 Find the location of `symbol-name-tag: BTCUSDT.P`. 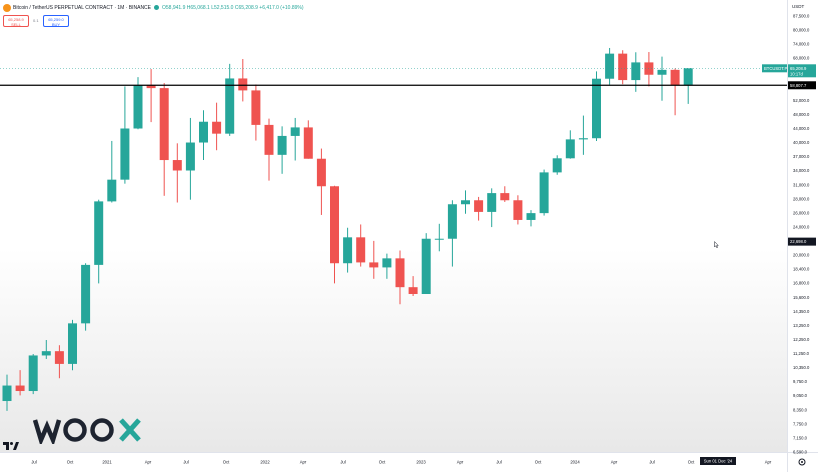

symbol-name-tag: BTCUSDT.P is located at coordinates (774, 68).